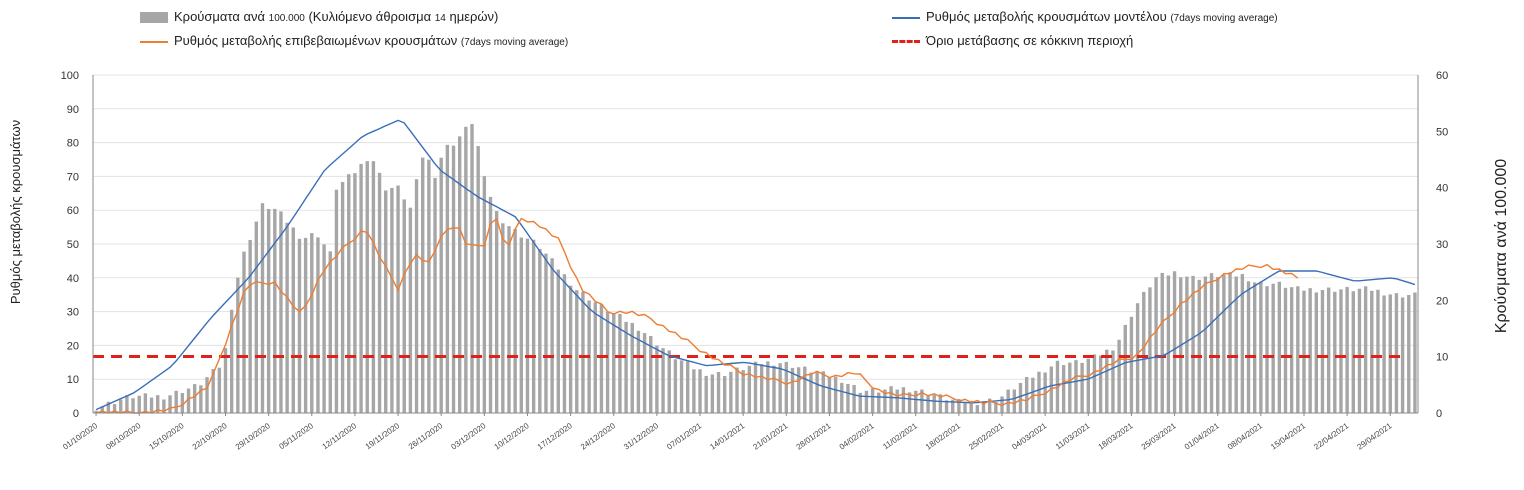 This screenshot has height=490, width=1524. Describe the element at coordinates (167, 436) in the screenshot. I see `x-tick-label: 15/10/2020` at that location.